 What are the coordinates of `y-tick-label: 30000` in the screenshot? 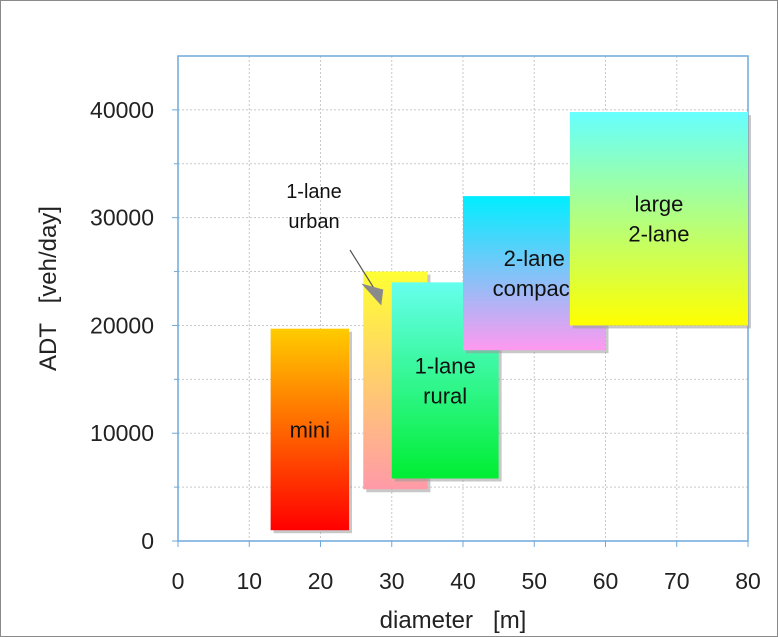 It's located at (122, 218).